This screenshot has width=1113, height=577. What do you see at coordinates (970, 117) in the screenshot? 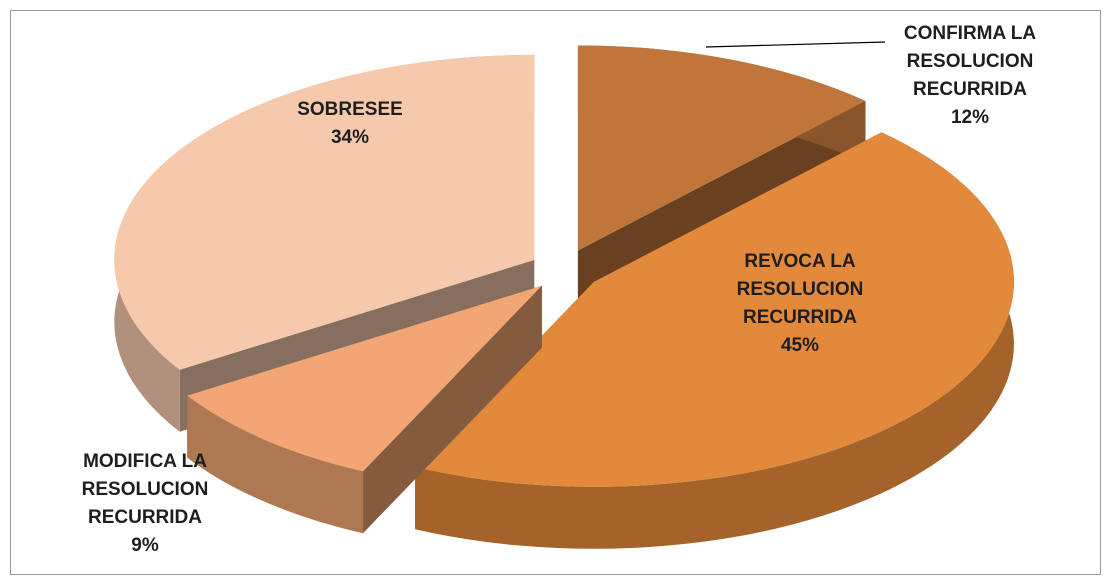
I see `value-label: 12%` at bounding box center [970, 117].